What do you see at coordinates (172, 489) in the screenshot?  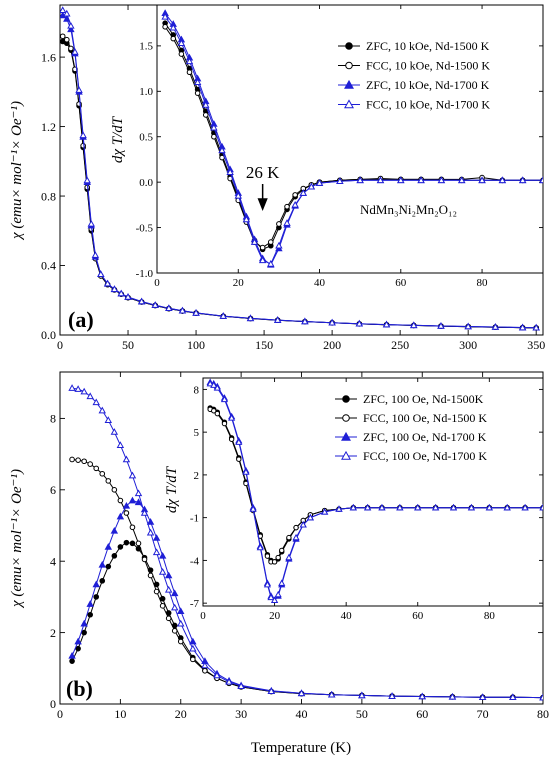 I see `inset-b-ylabel: dχ T/dT` at bounding box center [172, 489].